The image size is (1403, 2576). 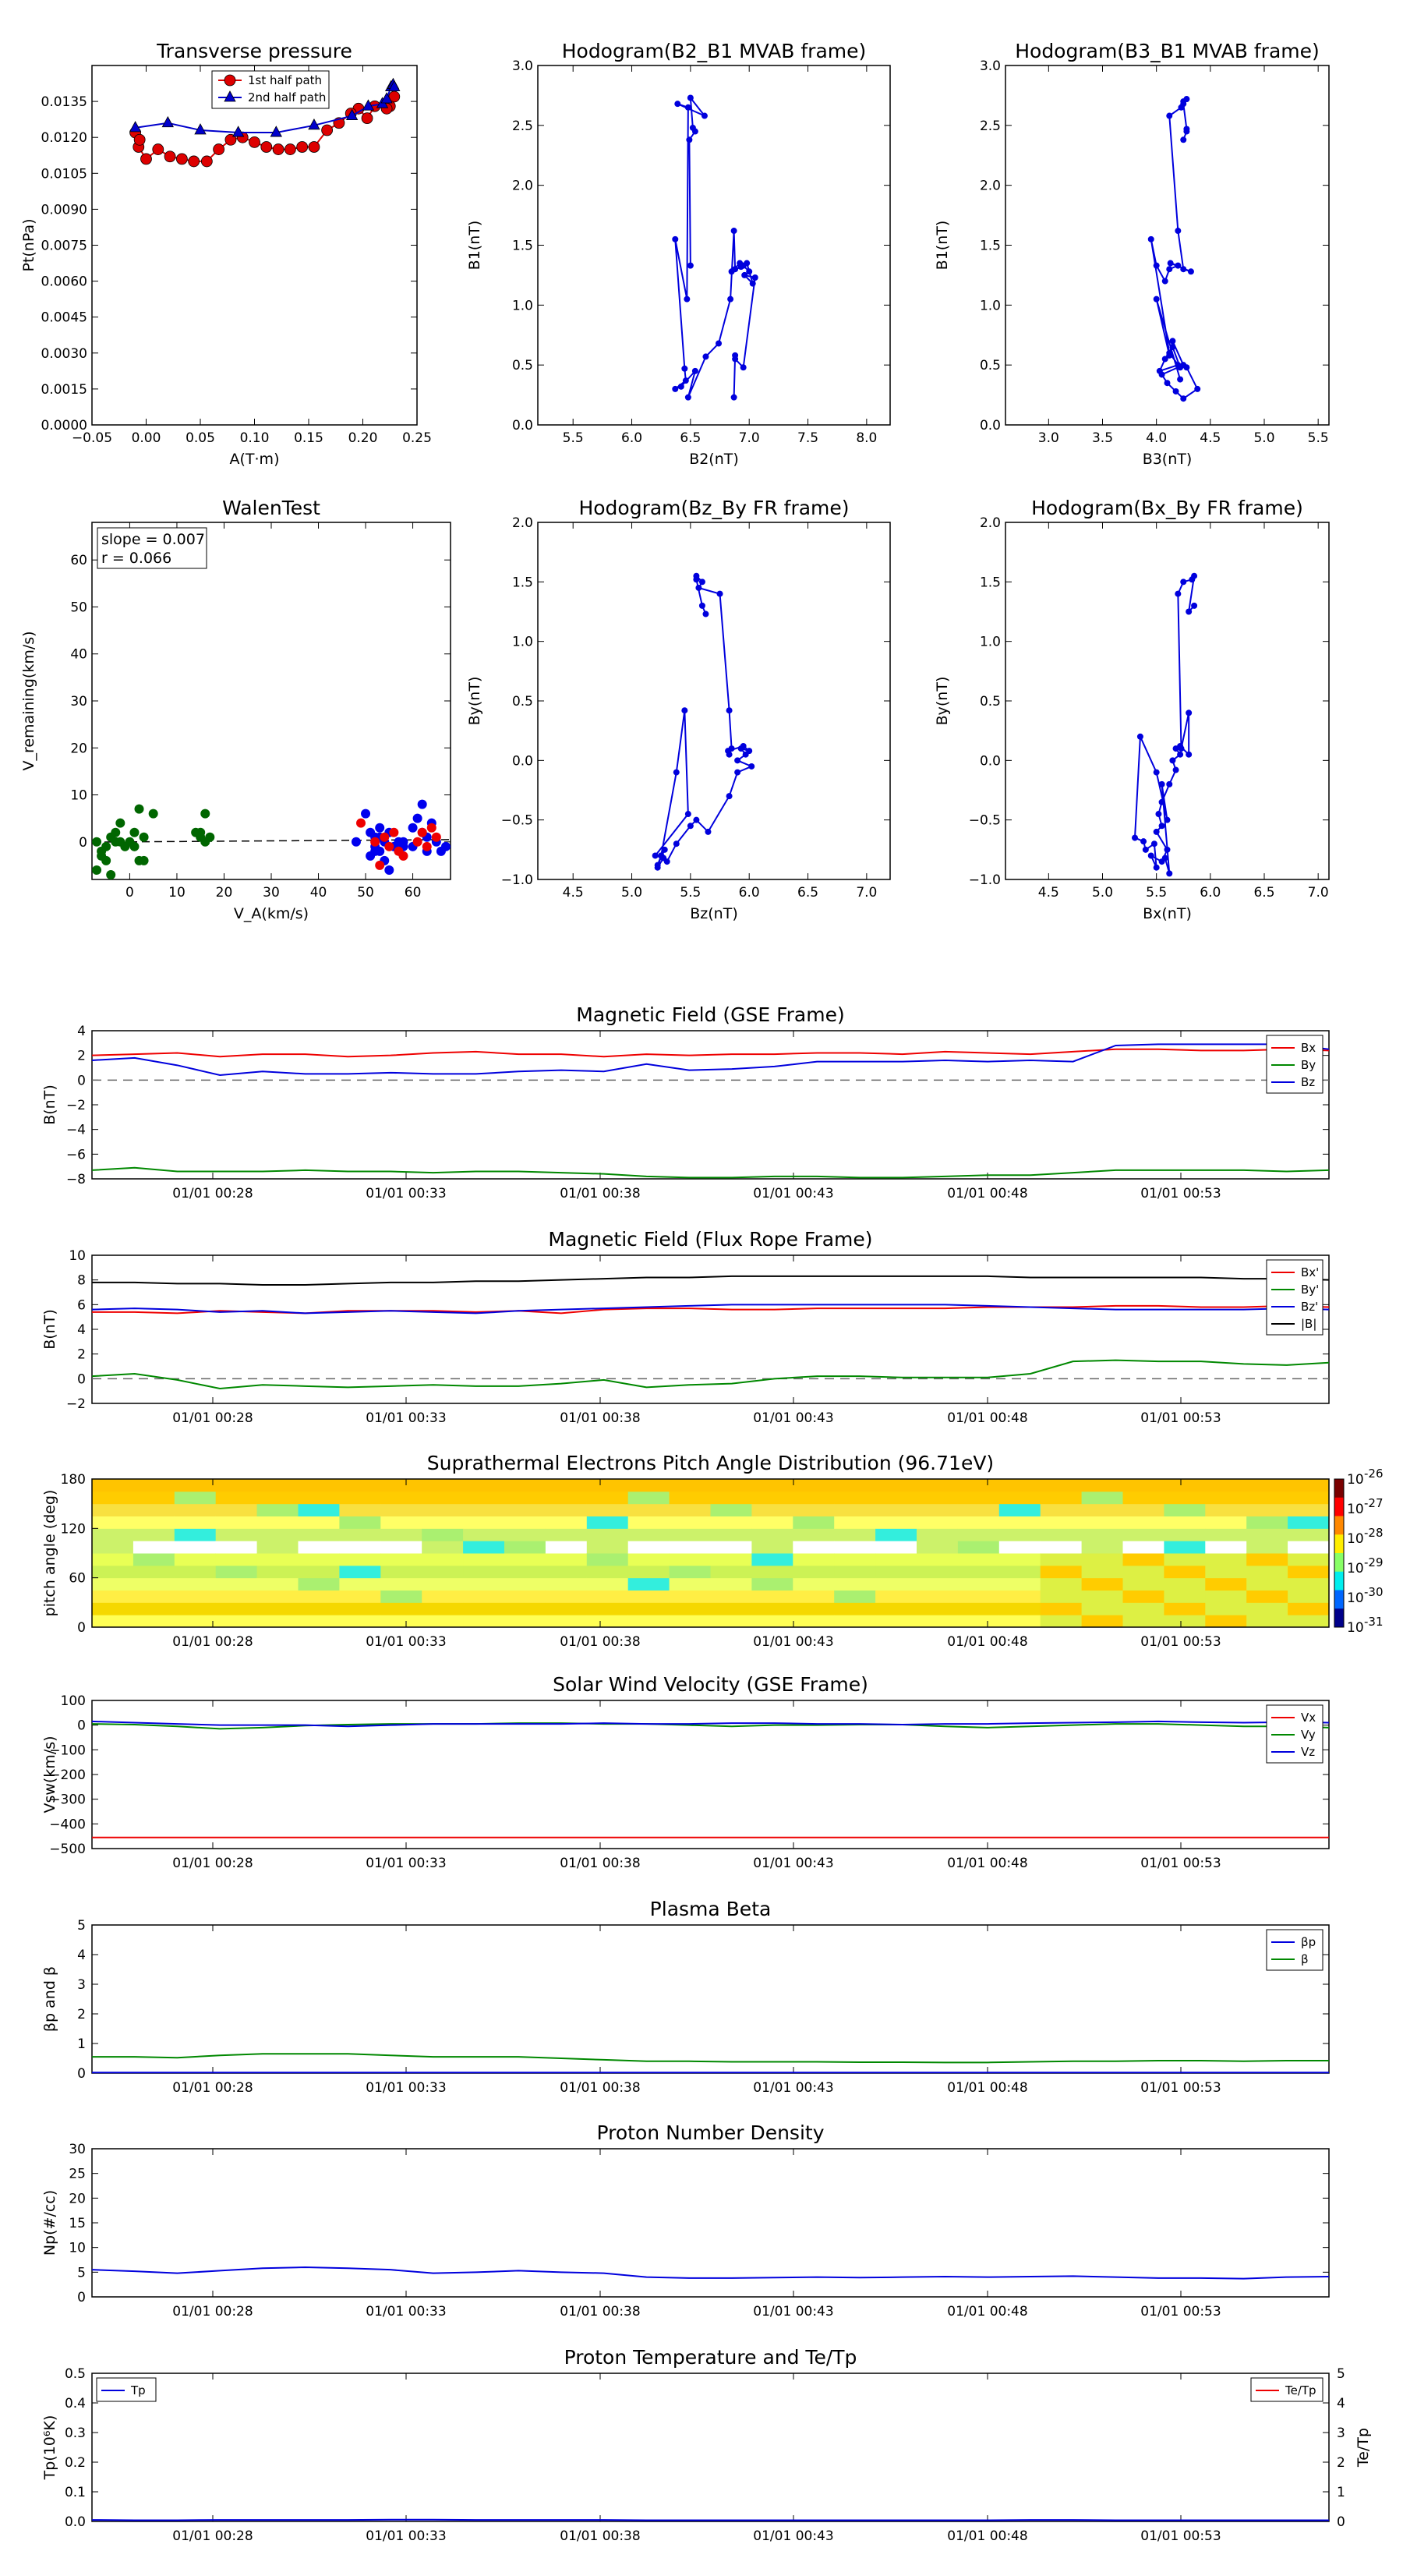 What do you see at coordinates (76, 1105) in the screenshot?
I see `y-tick-label: −2` at bounding box center [76, 1105].